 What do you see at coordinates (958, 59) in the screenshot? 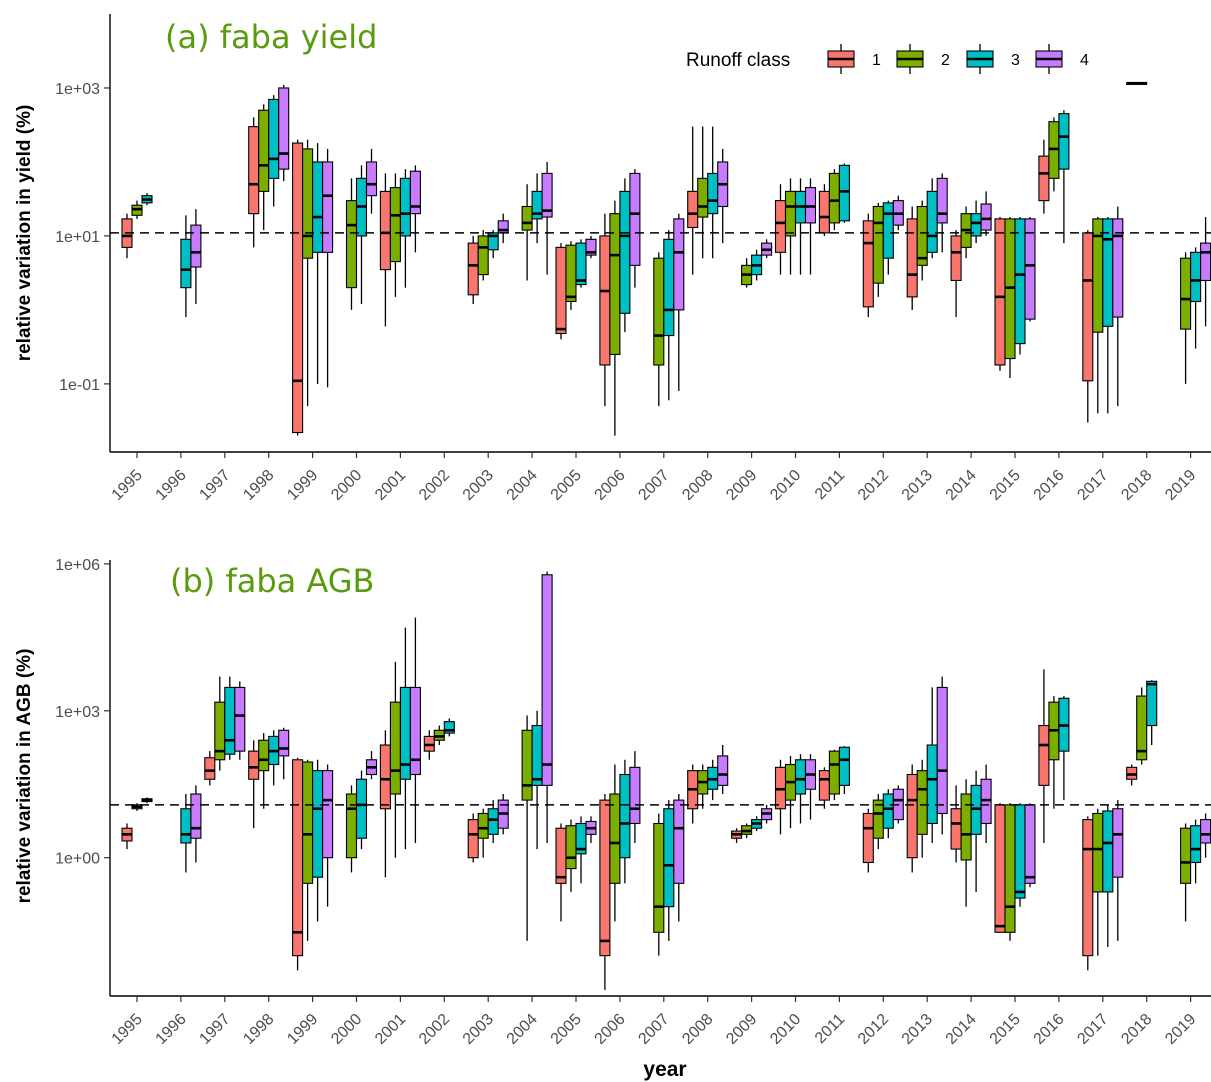
I see `legend-keys: 1 2 3 4` at bounding box center [958, 59].